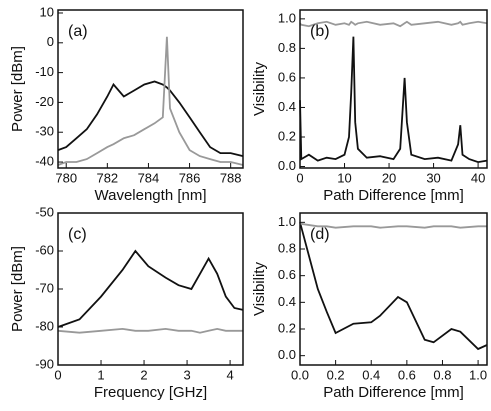 Image resolution: width=491 pixels, height=411 pixels. What do you see at coordinates (478, 177) in the screenshot?
I see `x-tick-label: 40` at bounding box center [478, 177].